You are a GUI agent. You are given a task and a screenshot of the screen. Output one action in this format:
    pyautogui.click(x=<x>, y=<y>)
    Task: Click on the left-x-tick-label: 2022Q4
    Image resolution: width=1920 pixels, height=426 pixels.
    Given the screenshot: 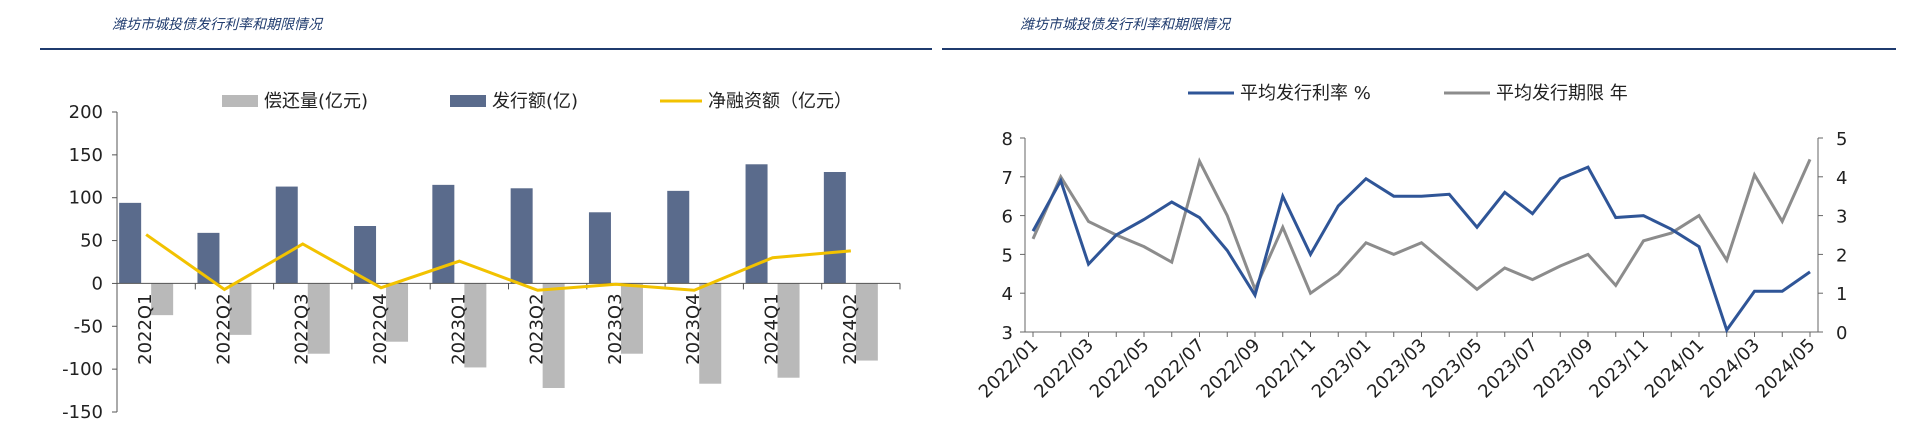 What is the action you would take?
    pyautogui.click(x=380, y=328)
    